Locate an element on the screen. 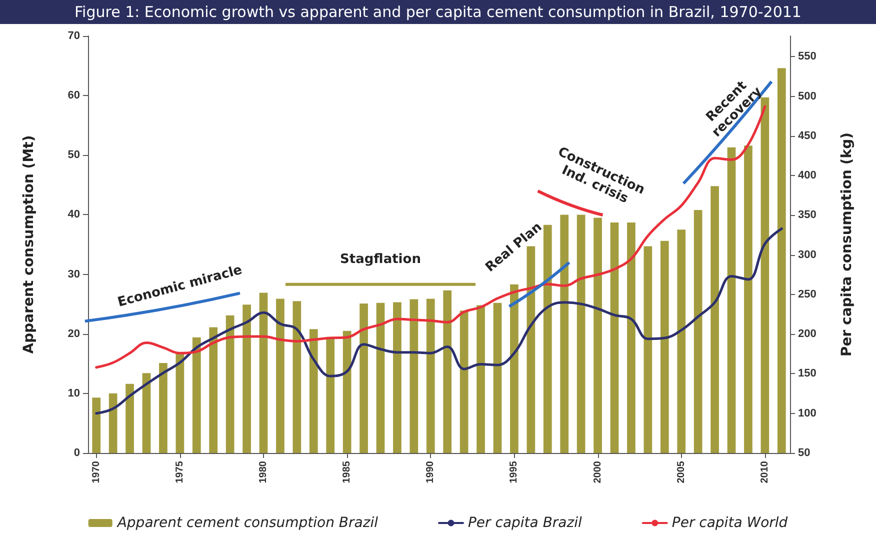 Image resolution: width=876 pixels, height=549 pixels. y-tick-label: 10 is located at coordinates (74, 393).